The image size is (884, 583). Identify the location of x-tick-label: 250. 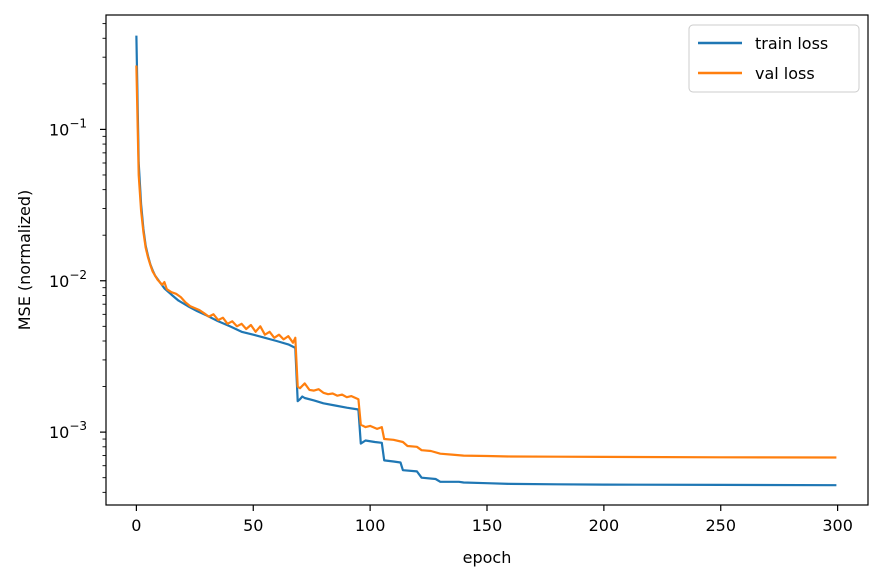
(720, 525).